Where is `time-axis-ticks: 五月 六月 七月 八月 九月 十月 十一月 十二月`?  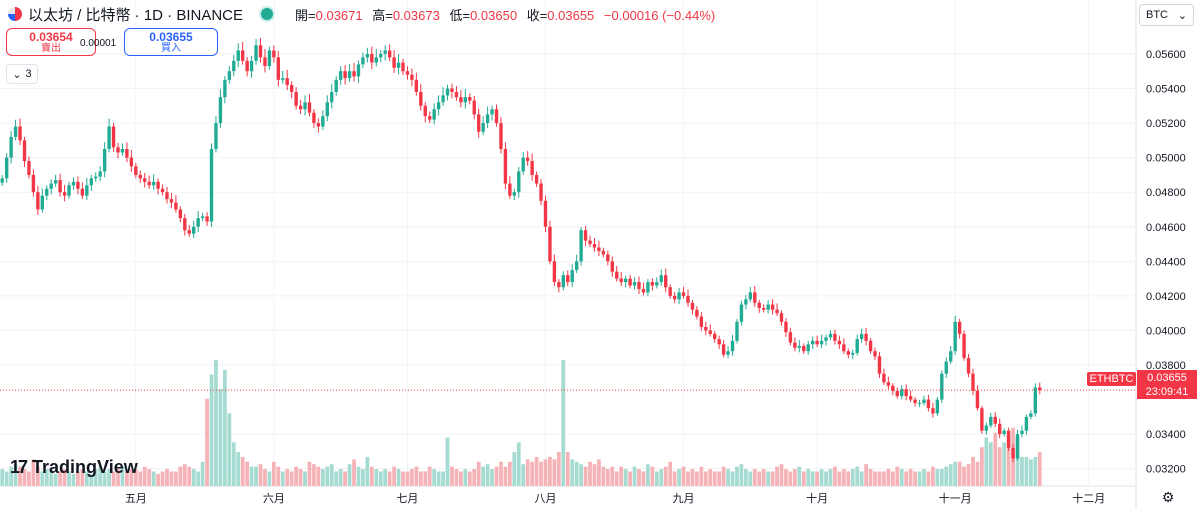
time-axis-ticks: 五月 六月 七月 八月 九月 十月 十一月 十二月 is located at coordinates (615, 498).